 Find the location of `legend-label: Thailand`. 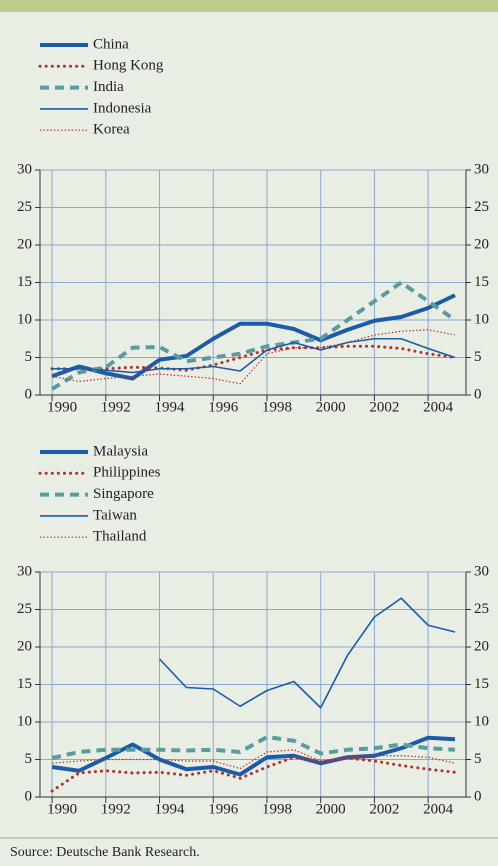

legend-label: Thailand is located at coordinates (120, 537).